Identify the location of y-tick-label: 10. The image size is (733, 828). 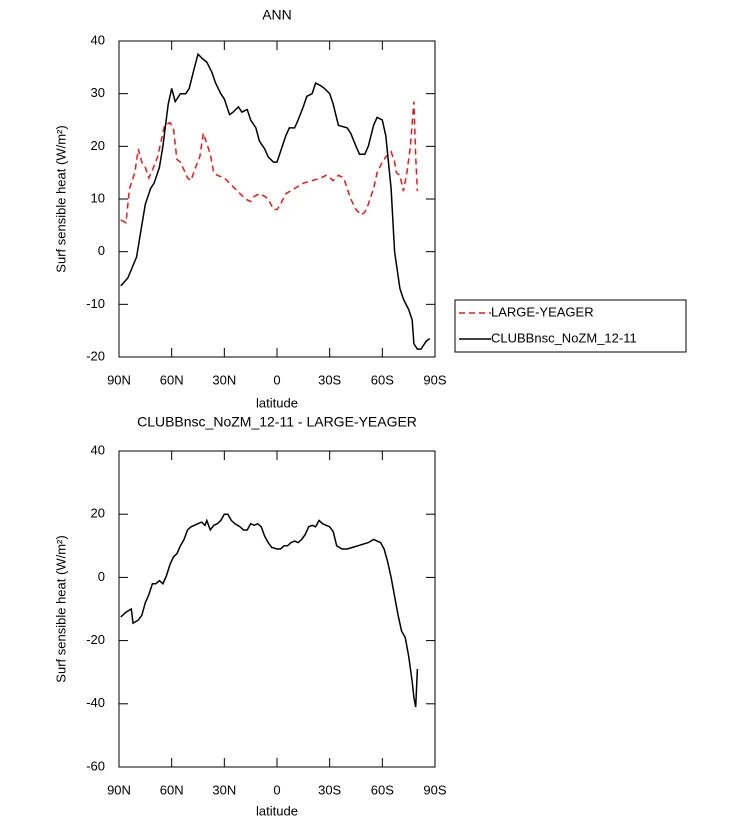
(98, 197).